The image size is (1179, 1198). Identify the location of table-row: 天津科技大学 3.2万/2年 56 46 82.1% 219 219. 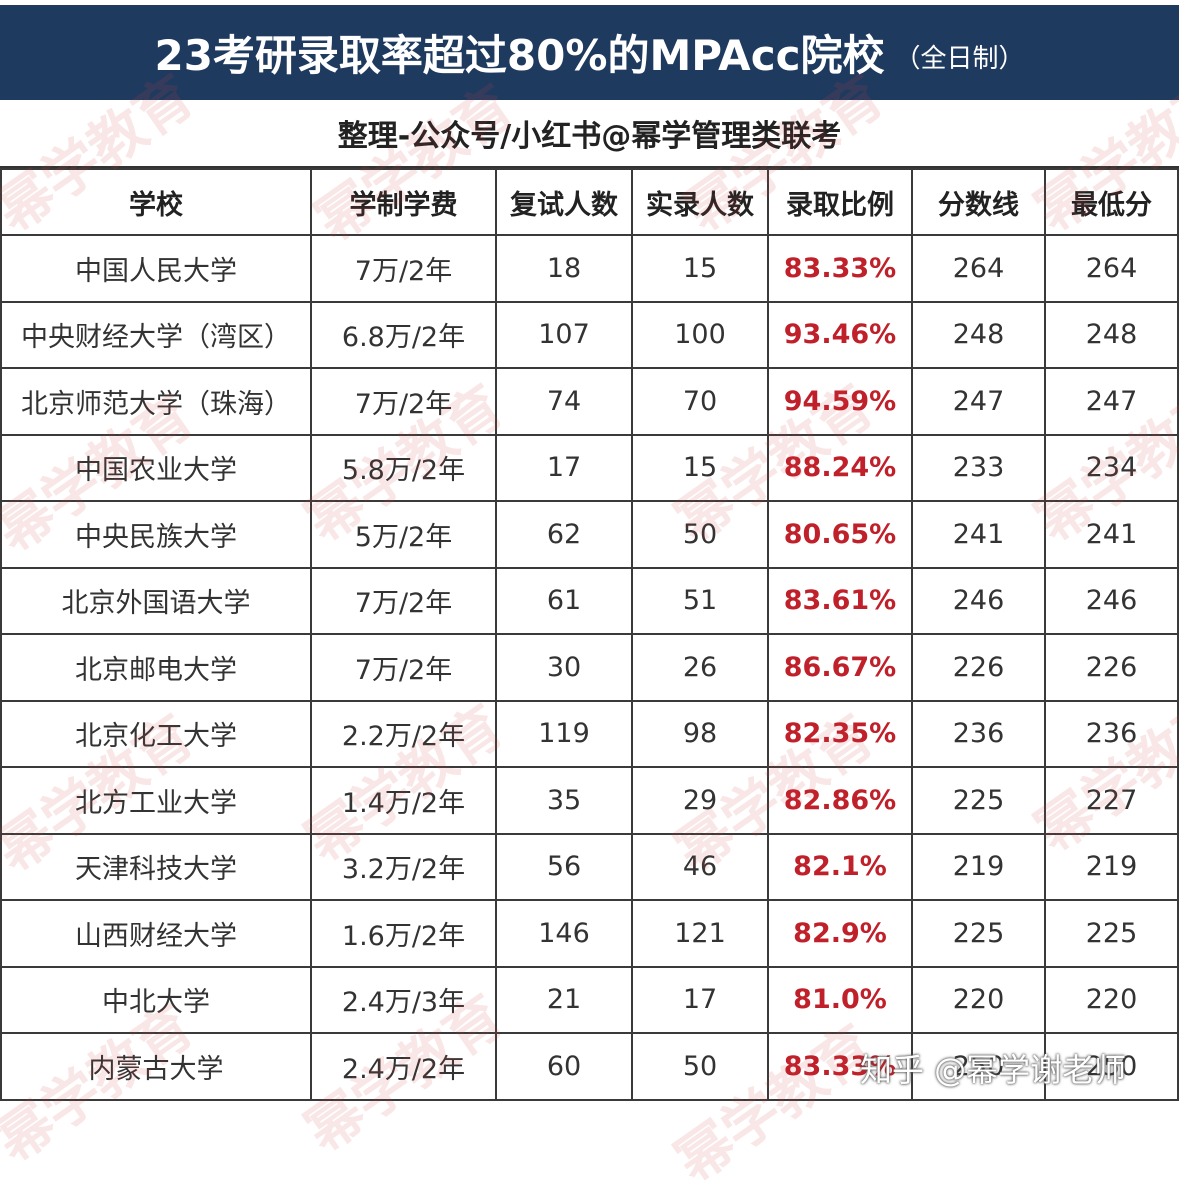
(589, 866).